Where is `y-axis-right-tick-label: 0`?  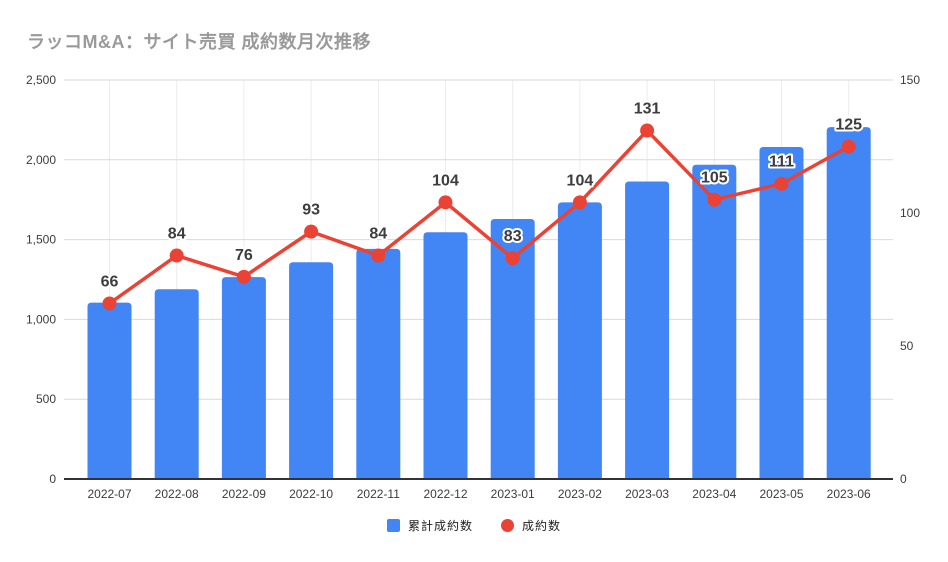 y-axis-right-tick-label: 0 is located at coordinates (903, 479).